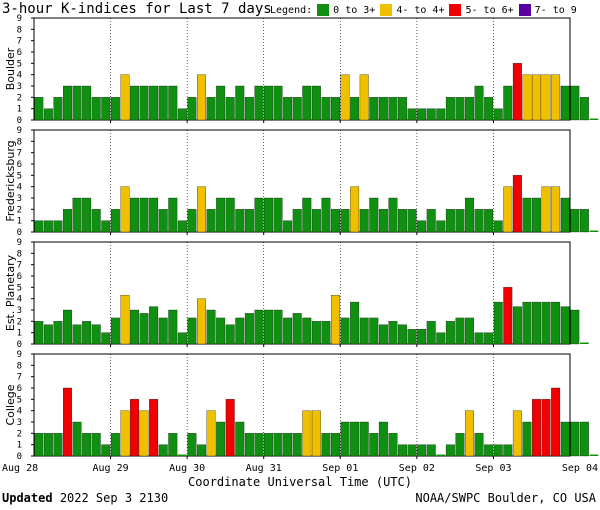  Describe the element at coordinates (19, 176) in the screenshot. I see `y-tick-label: 5` at that location.